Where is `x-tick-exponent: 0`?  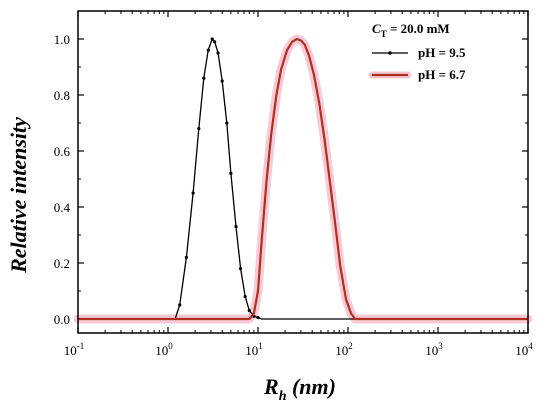 x-tick-exponent: 0 is located at coordinates (170, 346).